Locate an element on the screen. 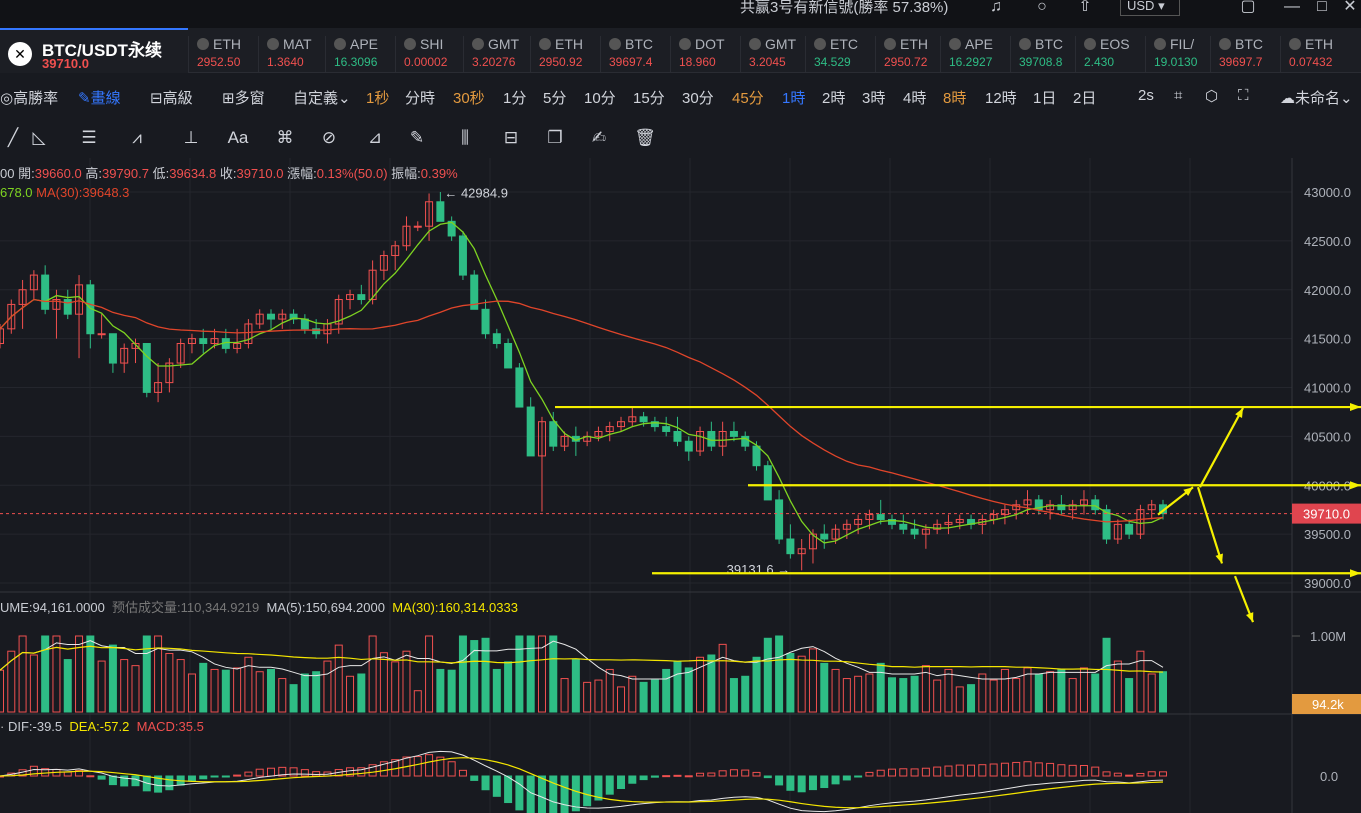 The width and height of the screenshot is (1361, 813). advanced-button: ⊟高級 is located at coordinates (171, 98).